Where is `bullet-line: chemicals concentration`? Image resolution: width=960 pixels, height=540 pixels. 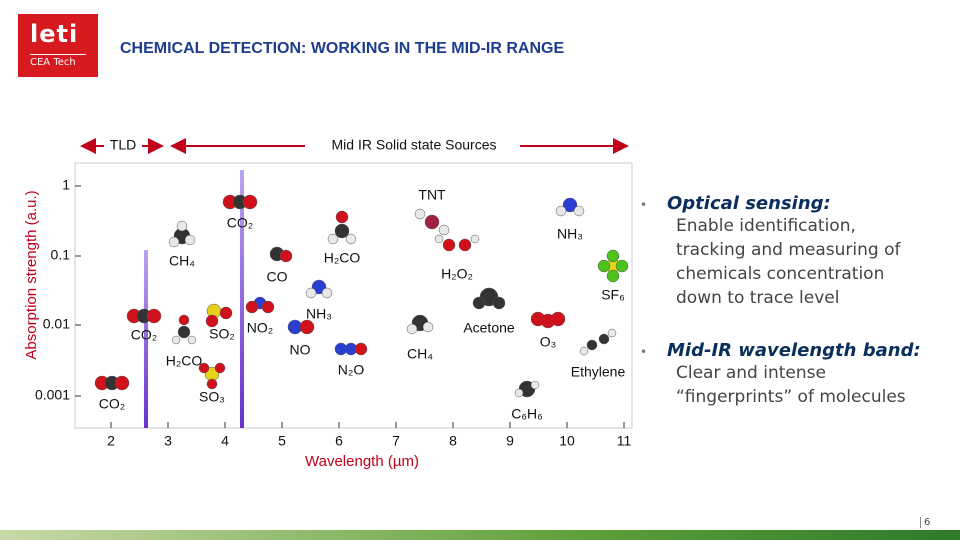
bullet-line: chemicals concentration is located at coordinates (780, 274).